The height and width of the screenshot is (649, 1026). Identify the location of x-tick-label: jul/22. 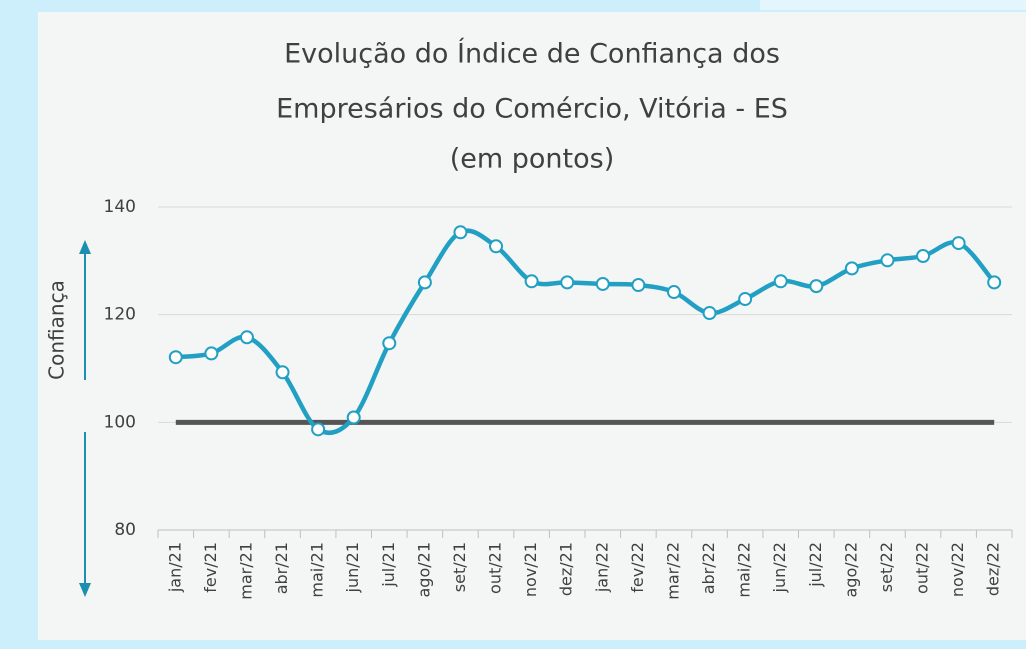
(815, 565).